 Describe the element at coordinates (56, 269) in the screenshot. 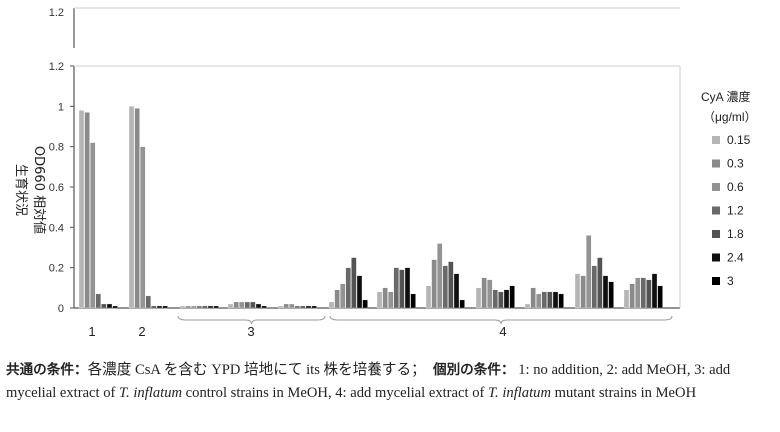

I see `y-tick-label: 0.2` at that location.